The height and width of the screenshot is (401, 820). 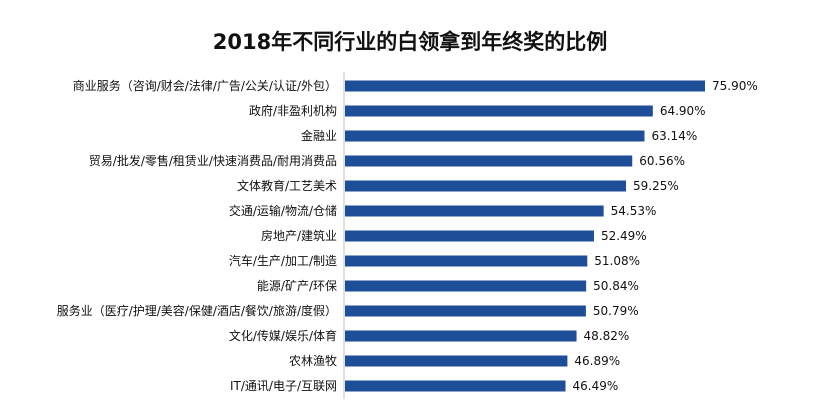 What do you see at coordinates (683, 111) in the screenshot?
I see `value-label: 64.90%` at bounding box center [683, 111].